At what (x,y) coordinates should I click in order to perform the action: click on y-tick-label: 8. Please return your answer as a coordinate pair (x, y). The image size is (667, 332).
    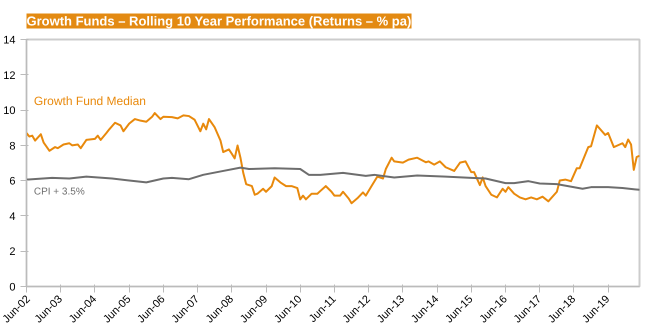
    Looking at the image, I should click on (12, 146).